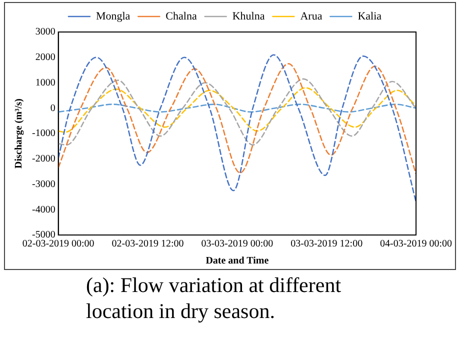 The width and height of the screenshot is (474, 349). I want to click on y-tick-label: 2000, so click(45, 57).